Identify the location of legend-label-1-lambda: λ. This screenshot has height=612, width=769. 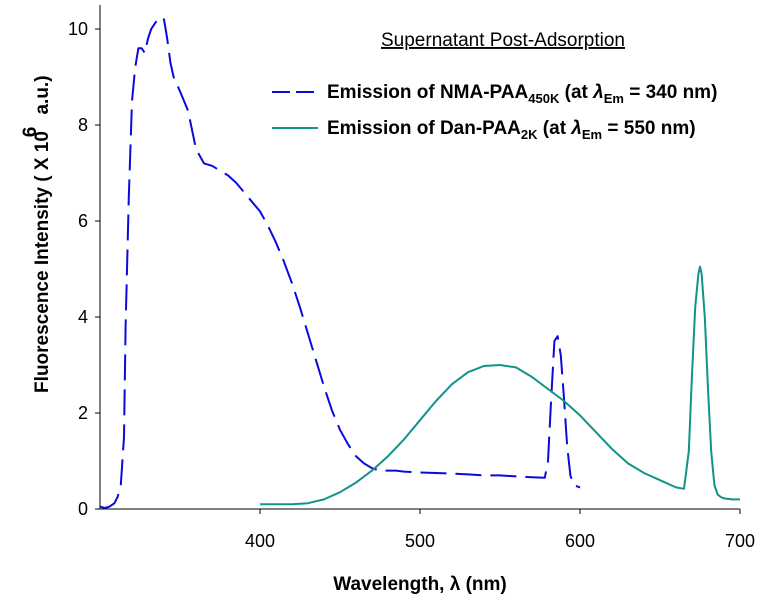
(598, 92).